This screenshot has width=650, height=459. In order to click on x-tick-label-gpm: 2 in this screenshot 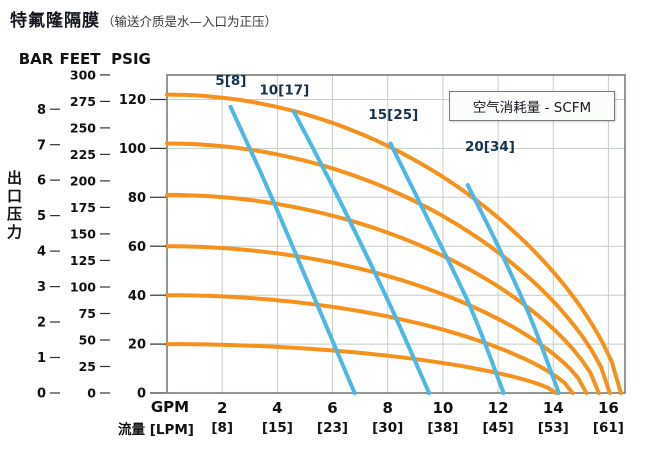, I will do `click(222, 408)`.